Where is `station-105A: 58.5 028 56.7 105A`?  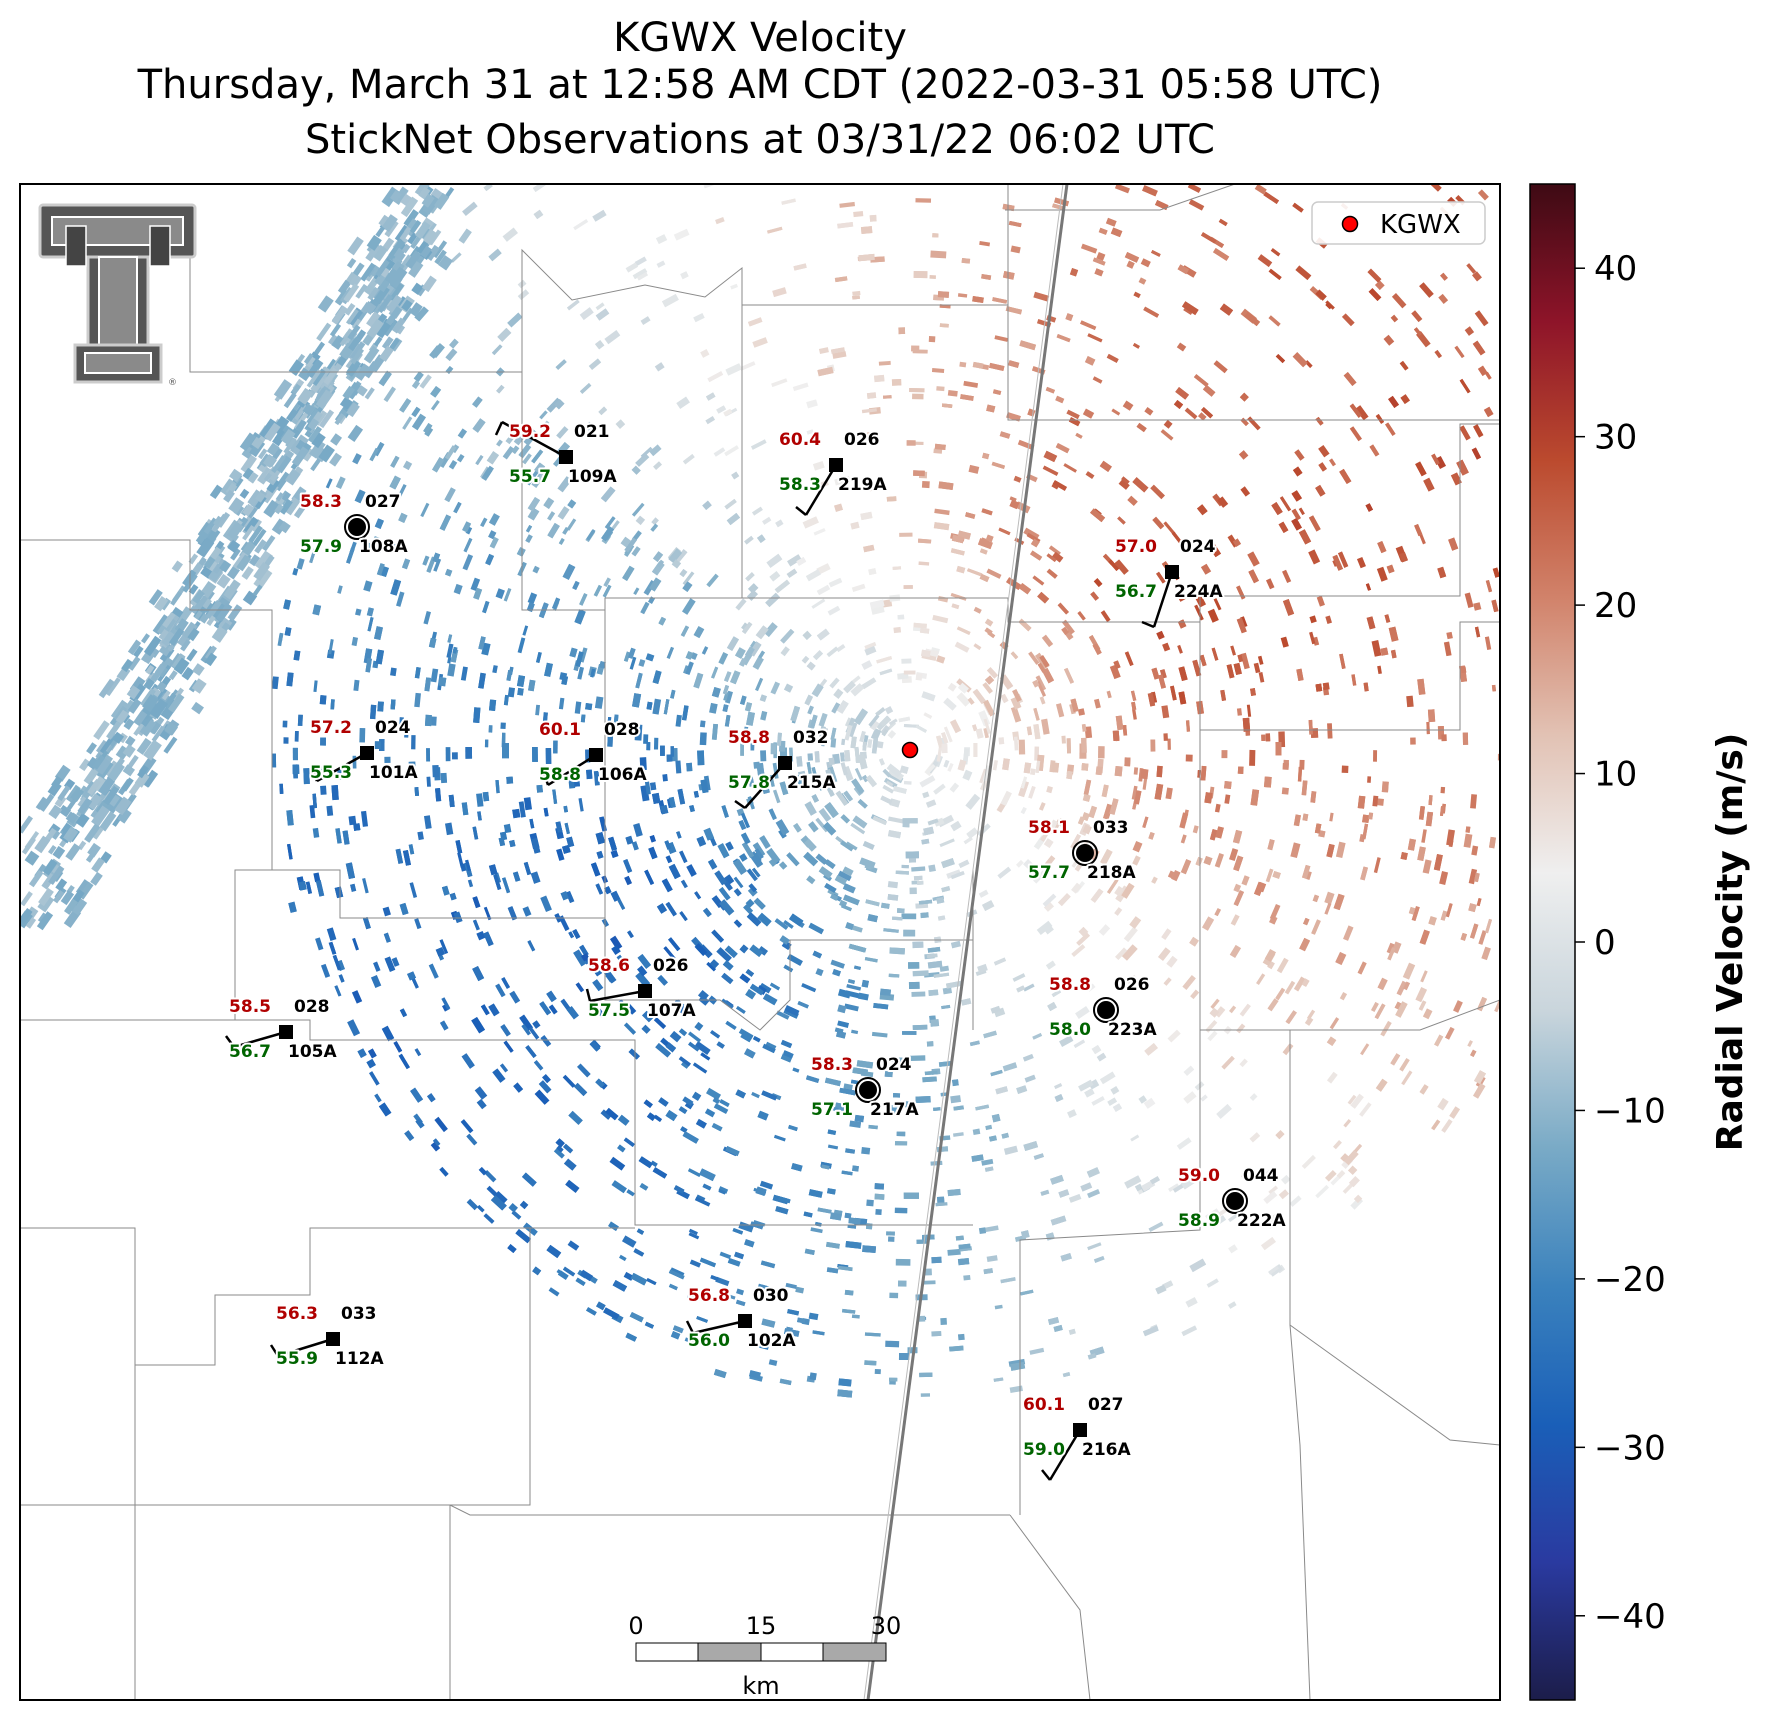 station-105A: 58.5 028 56.7 105A is located at coordinates (281, 1029).